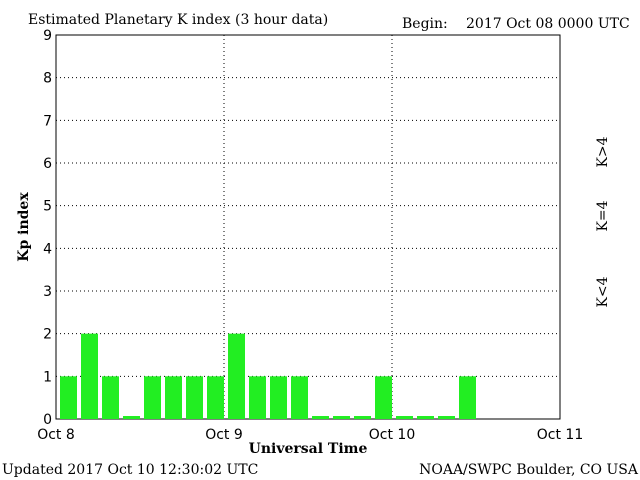 Image resolution: width=640 pixels, height=480 pixels. I want to click on y-tick-label: 9, so click(47, 36).